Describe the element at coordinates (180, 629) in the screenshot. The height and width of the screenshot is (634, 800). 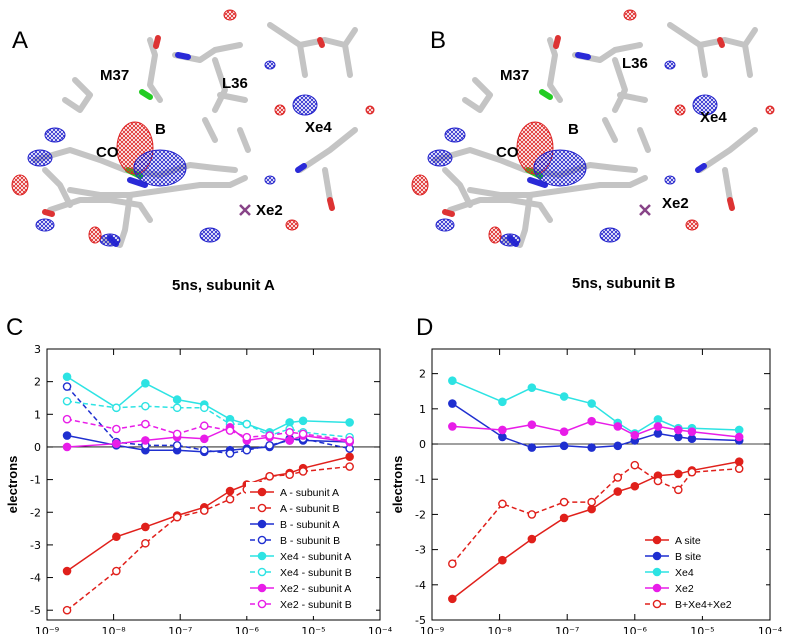
I see `x-tick-label: 10⁻⁷` at that location.